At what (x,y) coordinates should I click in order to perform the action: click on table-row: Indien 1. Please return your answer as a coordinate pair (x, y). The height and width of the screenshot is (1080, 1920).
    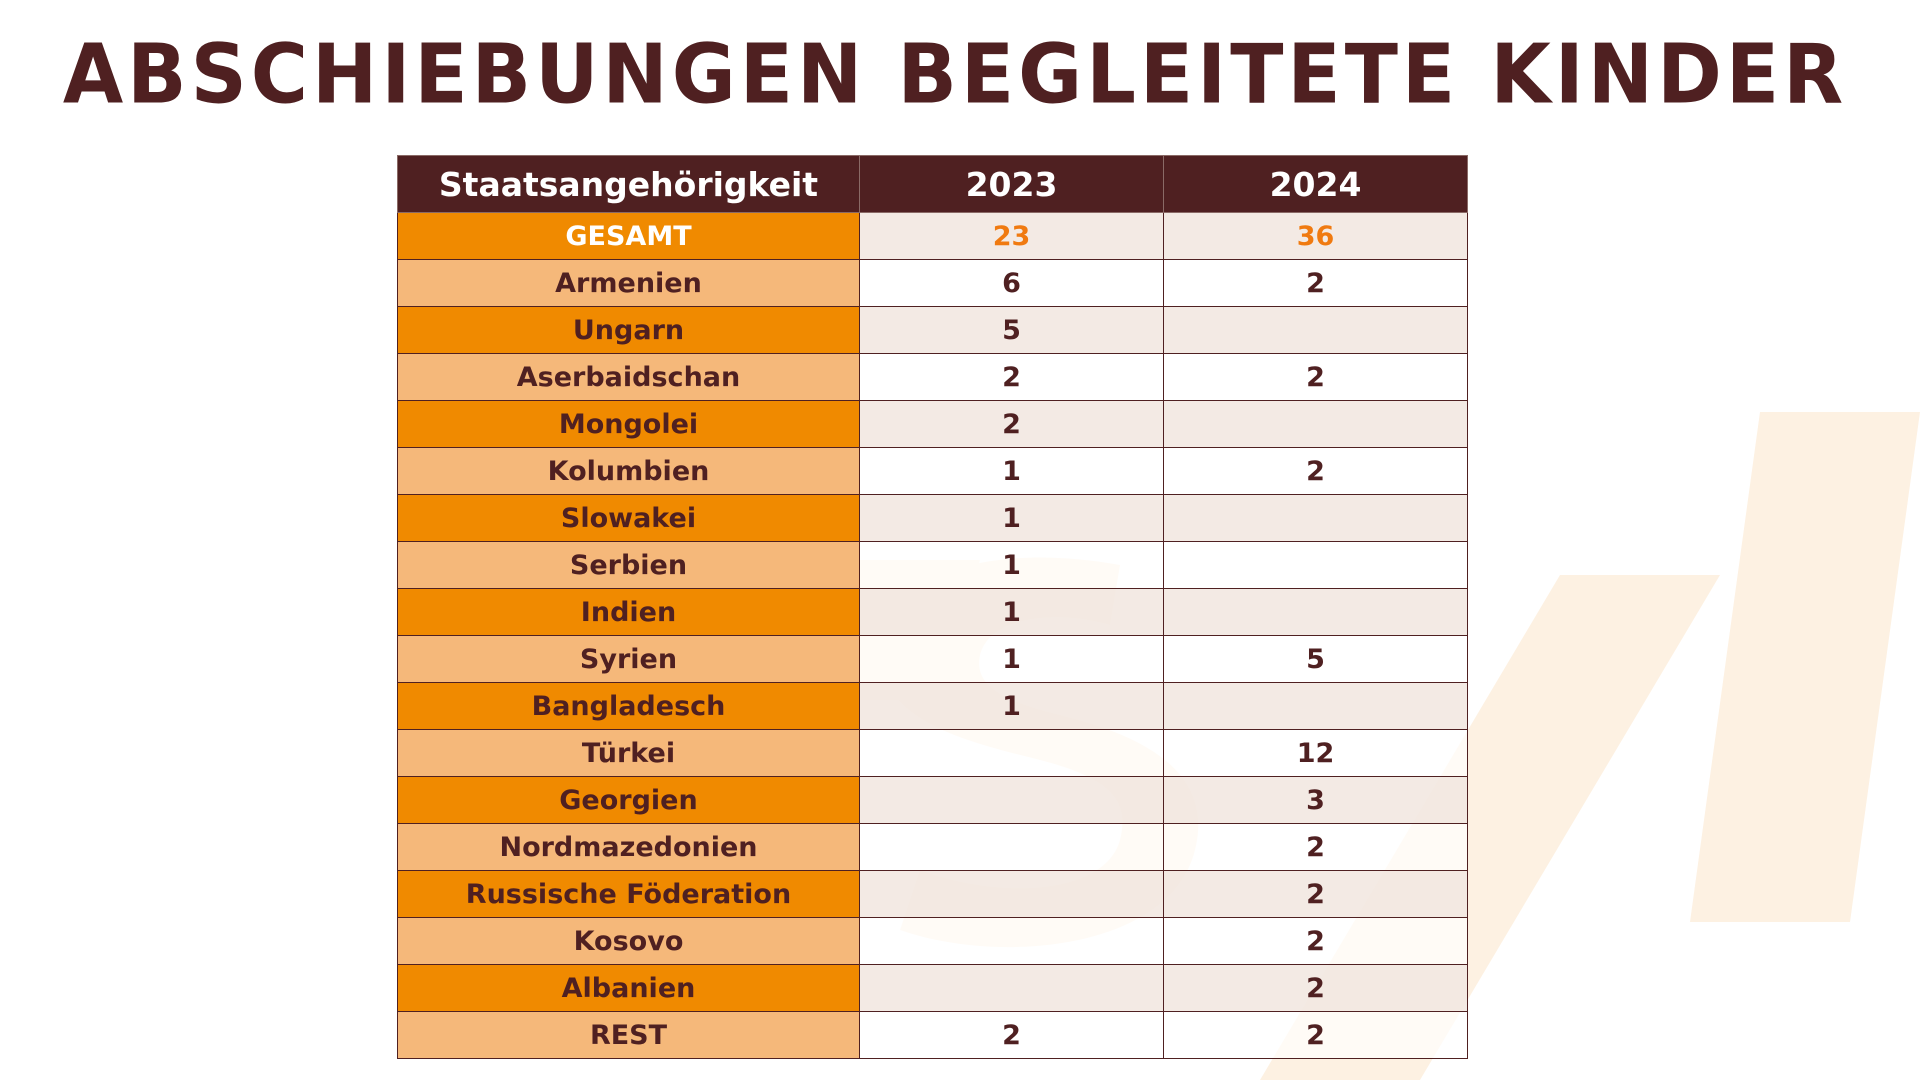
    Looking at the image, I should click on (932, 612).